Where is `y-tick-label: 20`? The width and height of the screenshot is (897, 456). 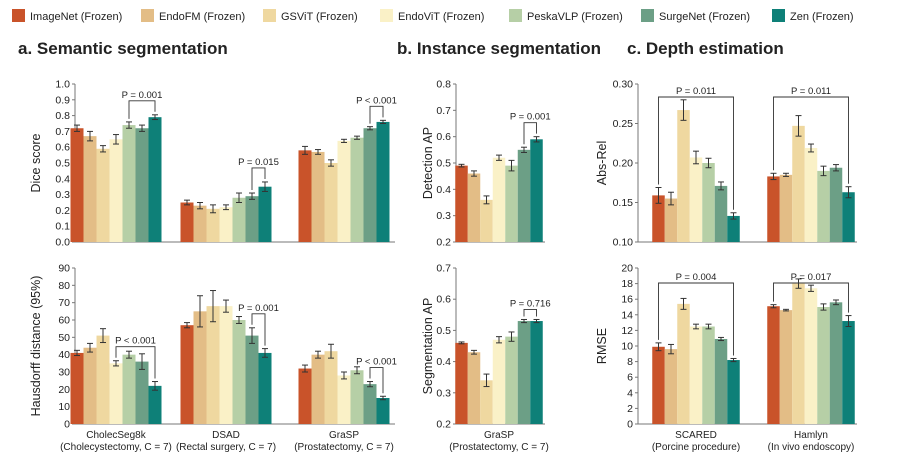 y-tick-label: 20 is located at coordinates (64, 390).